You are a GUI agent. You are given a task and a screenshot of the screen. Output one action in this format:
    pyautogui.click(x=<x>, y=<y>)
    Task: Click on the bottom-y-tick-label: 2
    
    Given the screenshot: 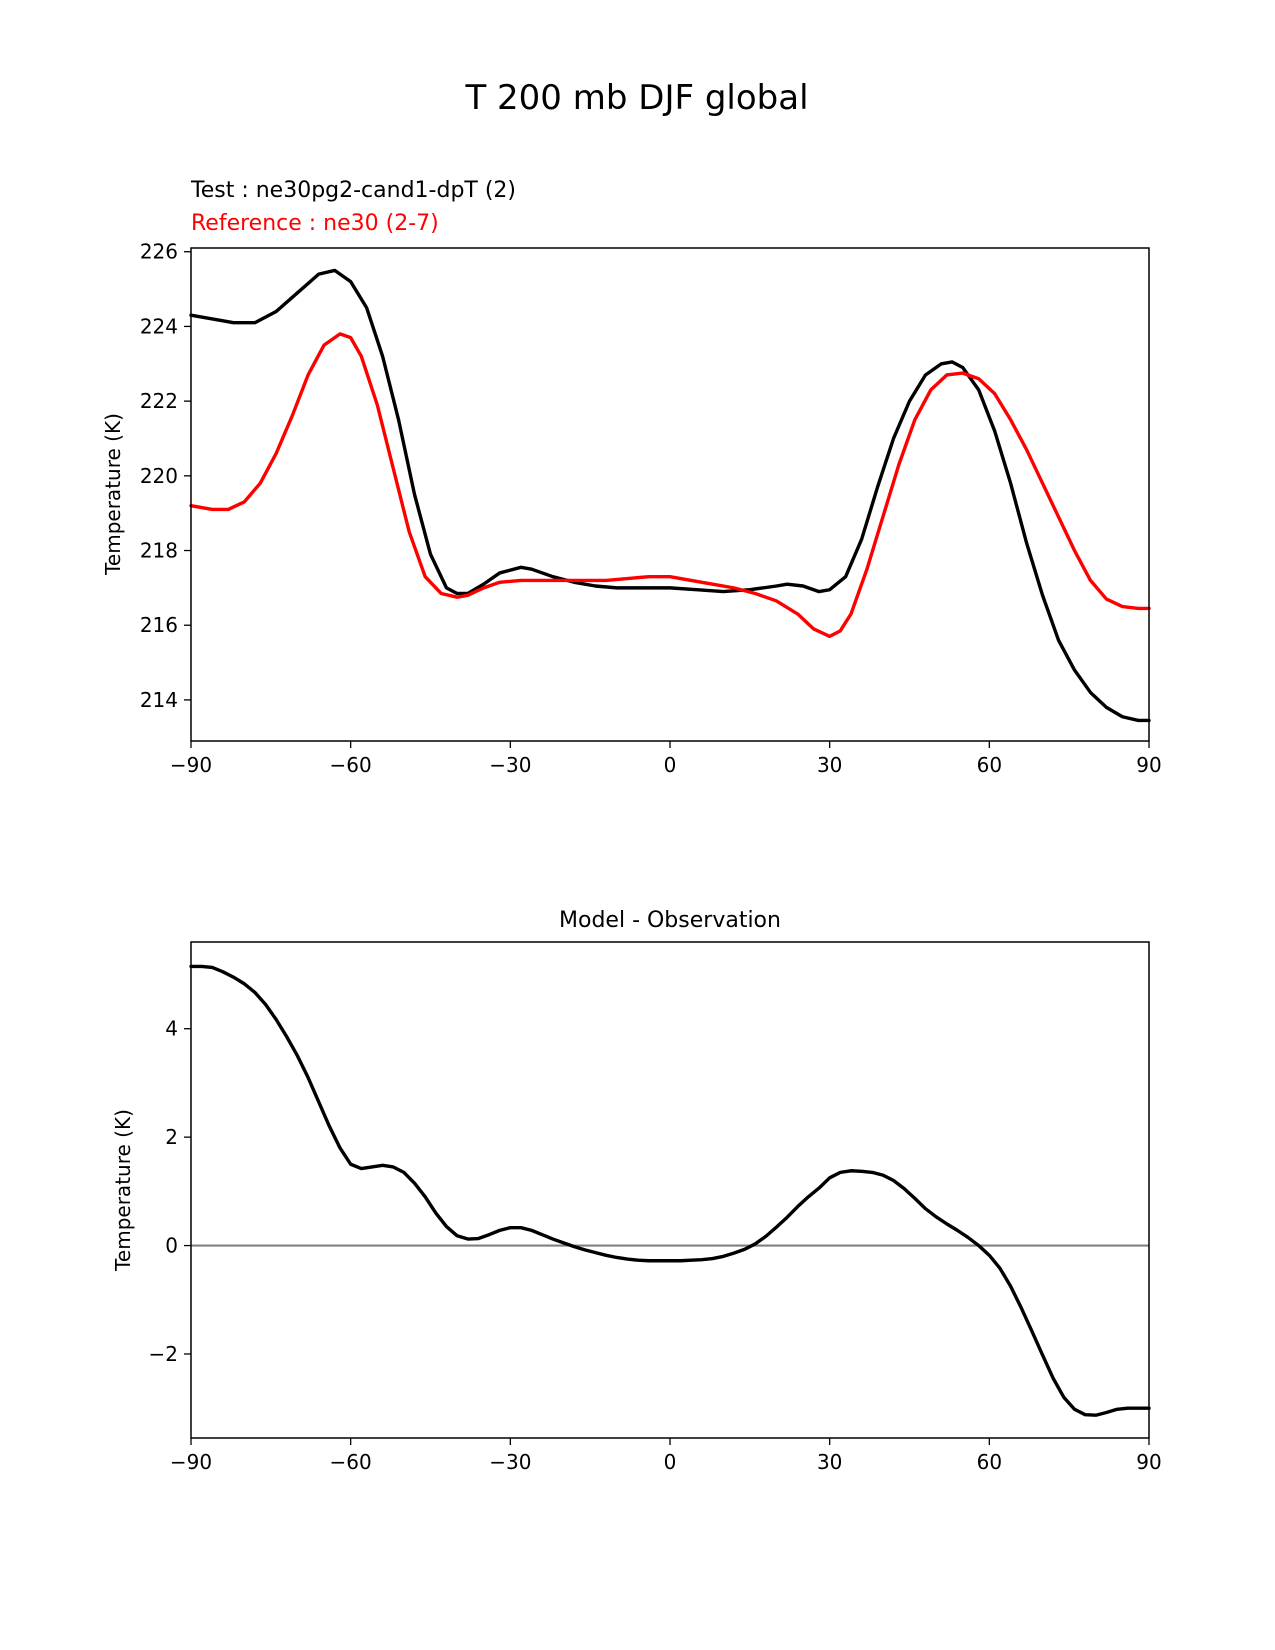 What is the action you would take?
    pyautogui.click(x=171, y=1137)
    